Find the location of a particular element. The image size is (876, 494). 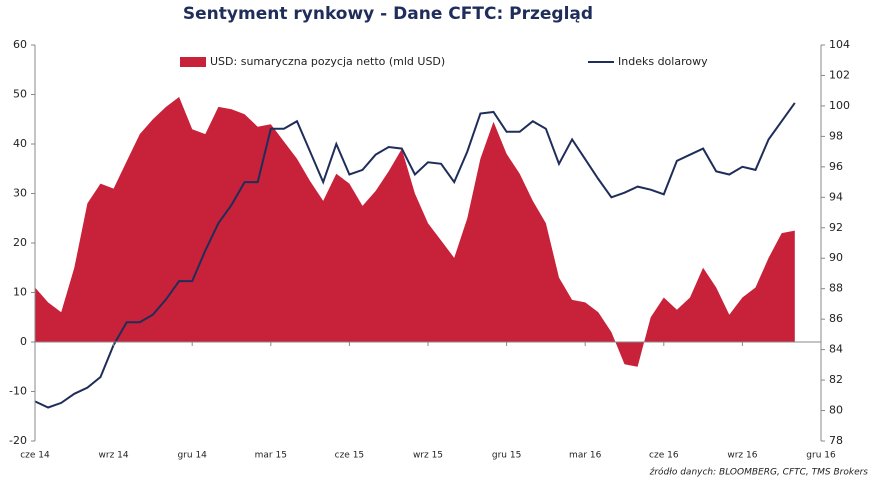

x-tick-label: mar 15 is located at coordinates (271, 456).